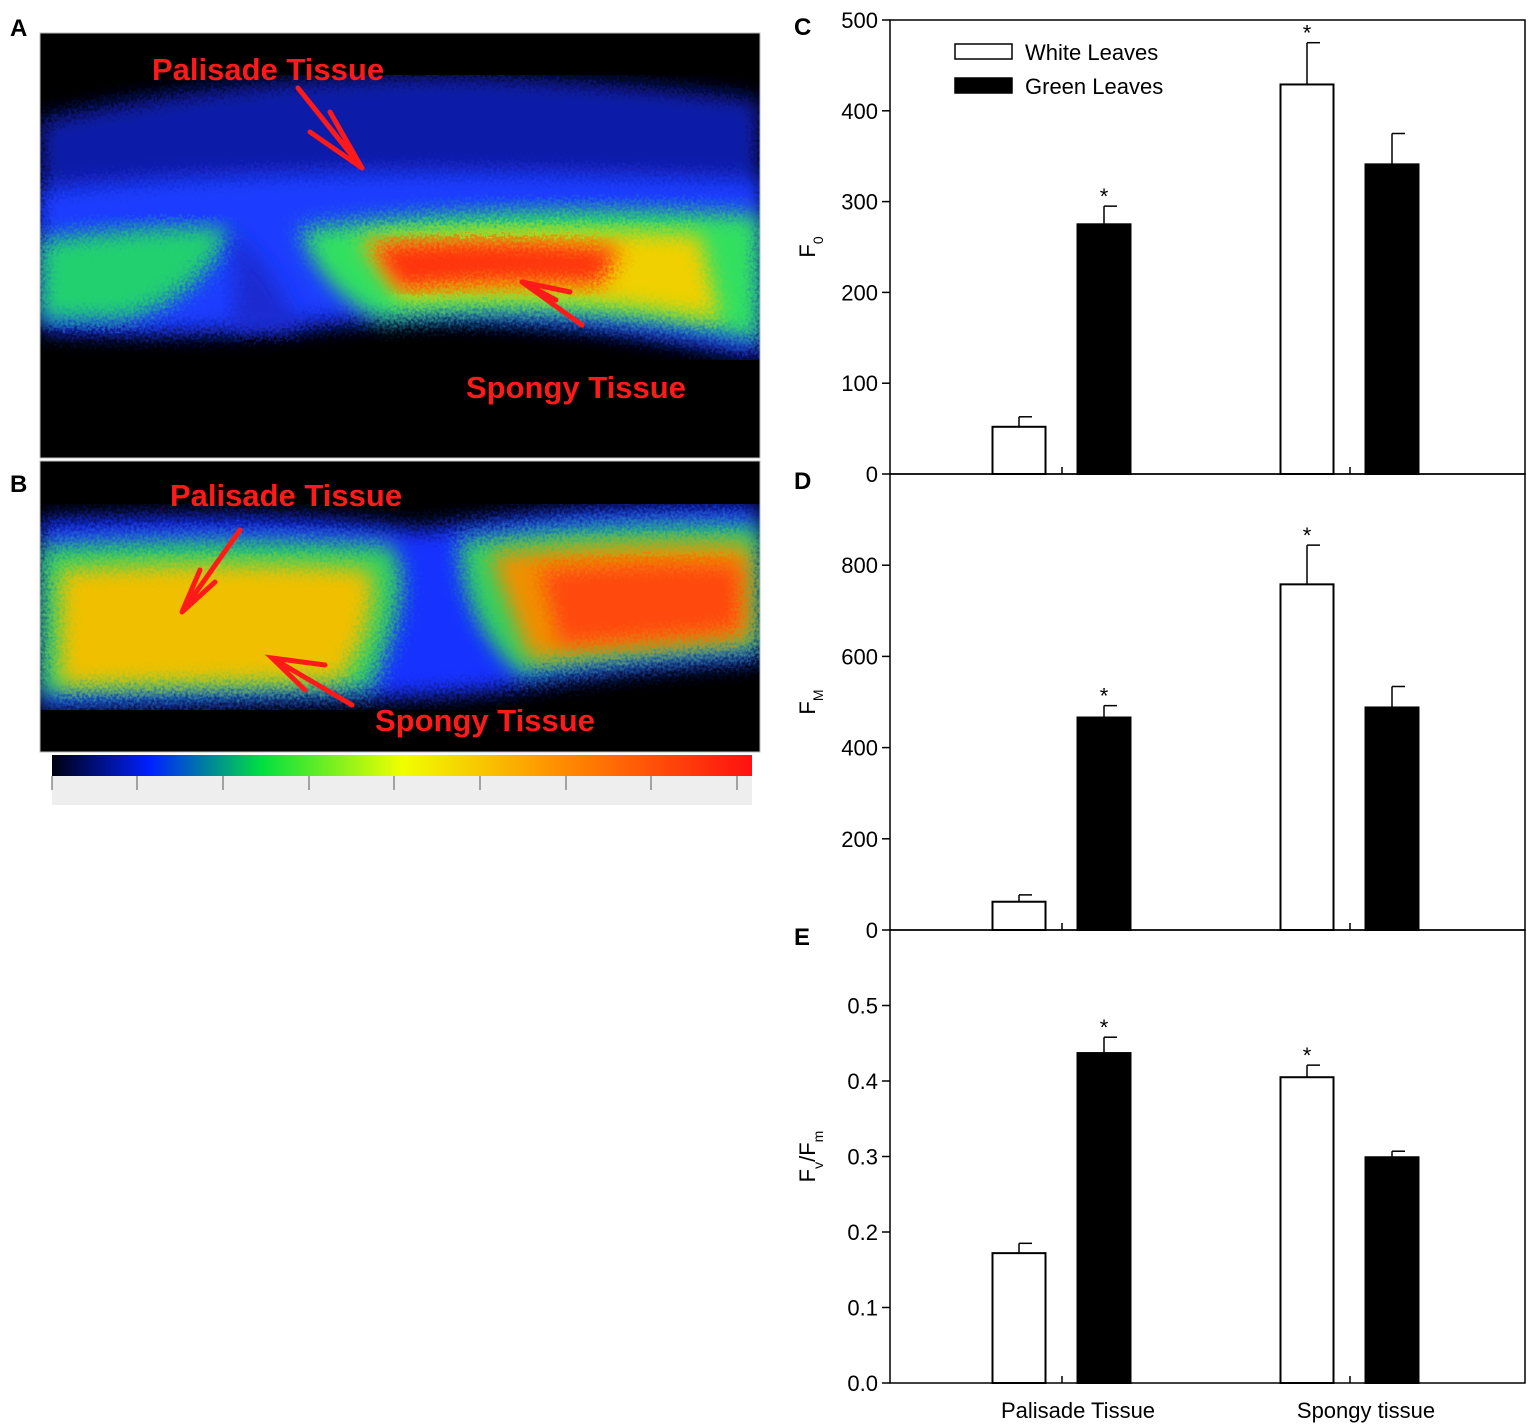 The image size is (1535, 1428). I want to click on y-tick-label: 0.3, so click(862, 1157).